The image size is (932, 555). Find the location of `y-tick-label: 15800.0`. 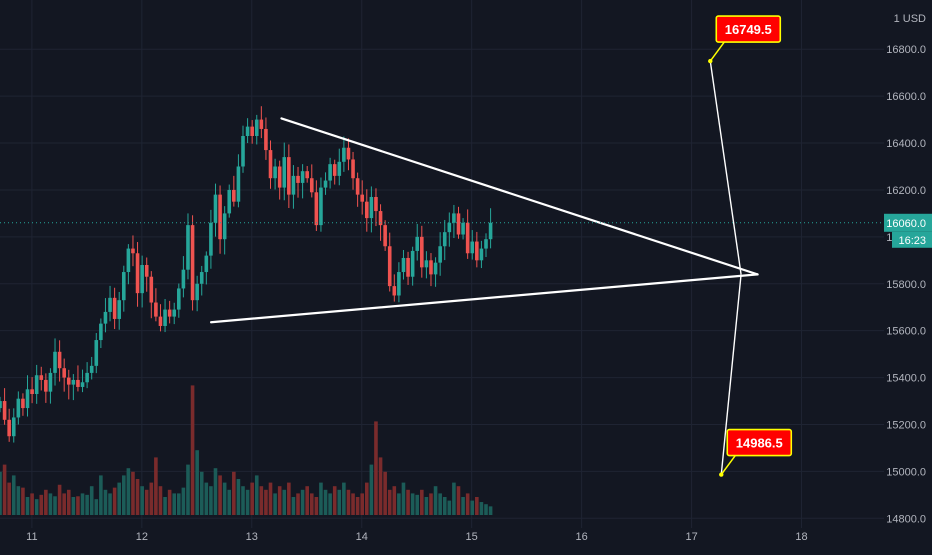

y-tick-label: 15800.0 is located at coordinates (906, 285).